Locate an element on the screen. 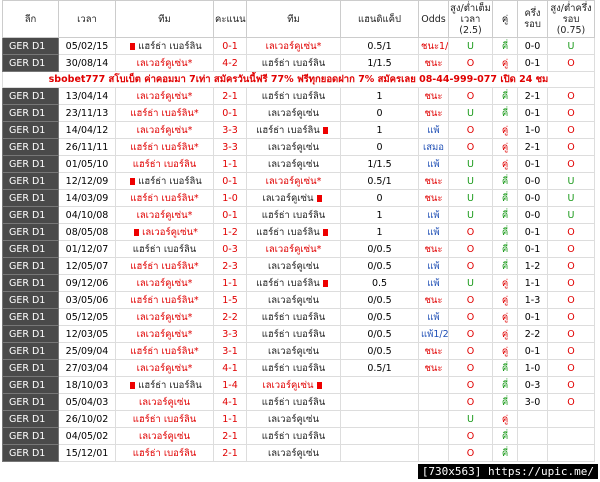 The width and height of the screenshot is (600, 482). ht: 1-0 is located at coordinates (532, 130).